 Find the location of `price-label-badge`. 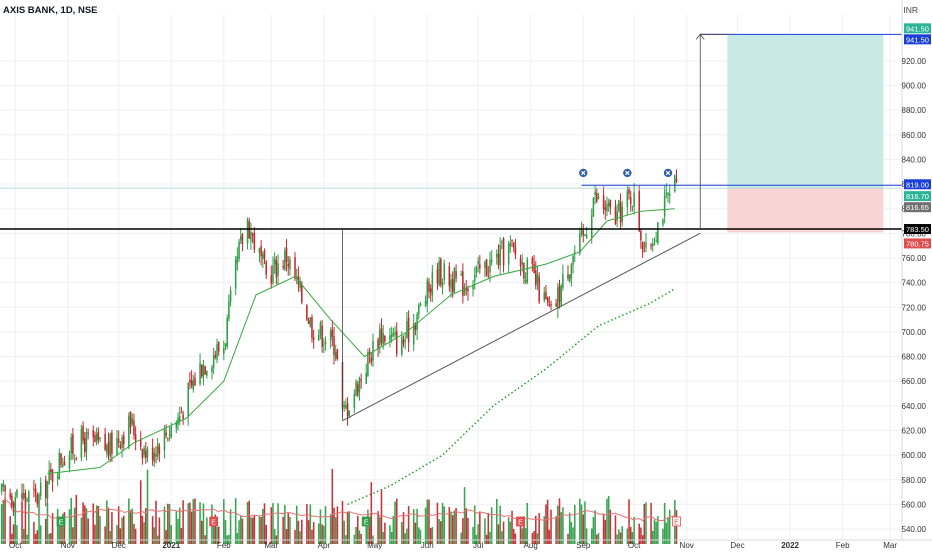

price-label-badge is located at coordinates (917, 196).